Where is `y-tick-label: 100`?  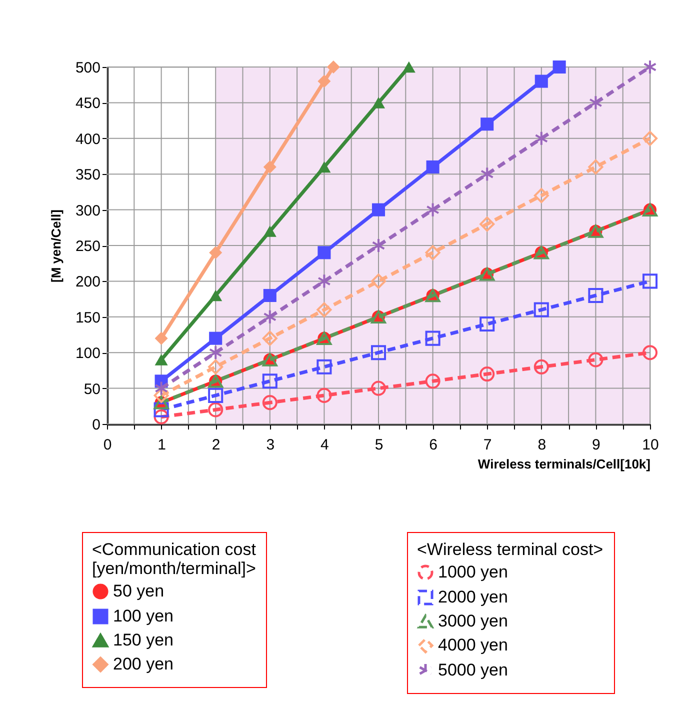
y-tick-label: 100 is located at coordinates (87, 353).